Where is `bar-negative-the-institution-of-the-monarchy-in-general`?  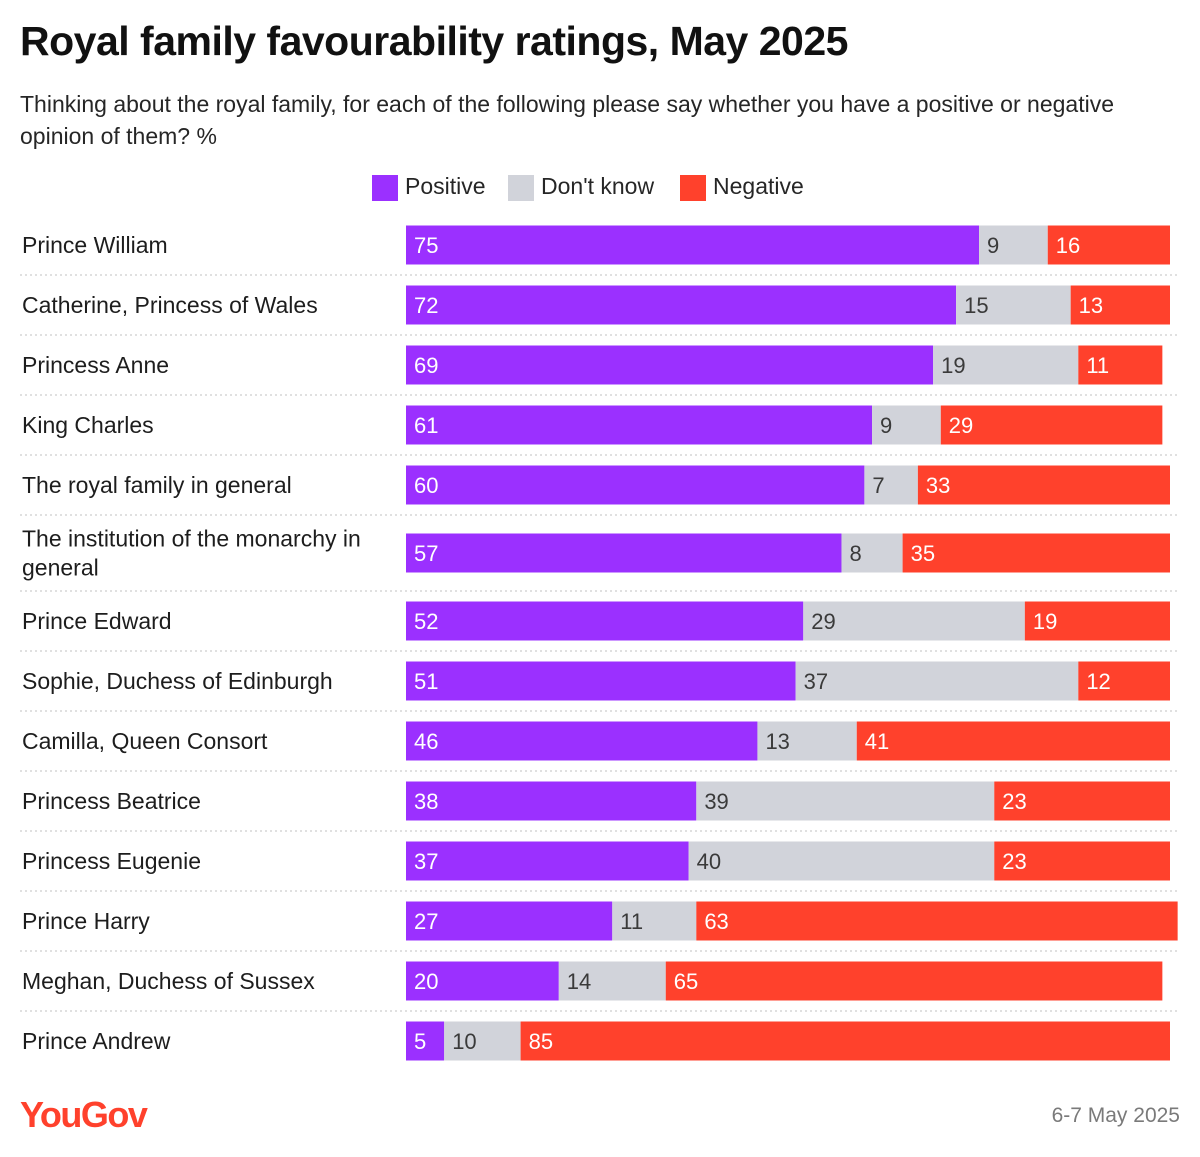 bar-negative-the-institution-of-the-monarchy-in-general is located at coordinates (1036, 553).